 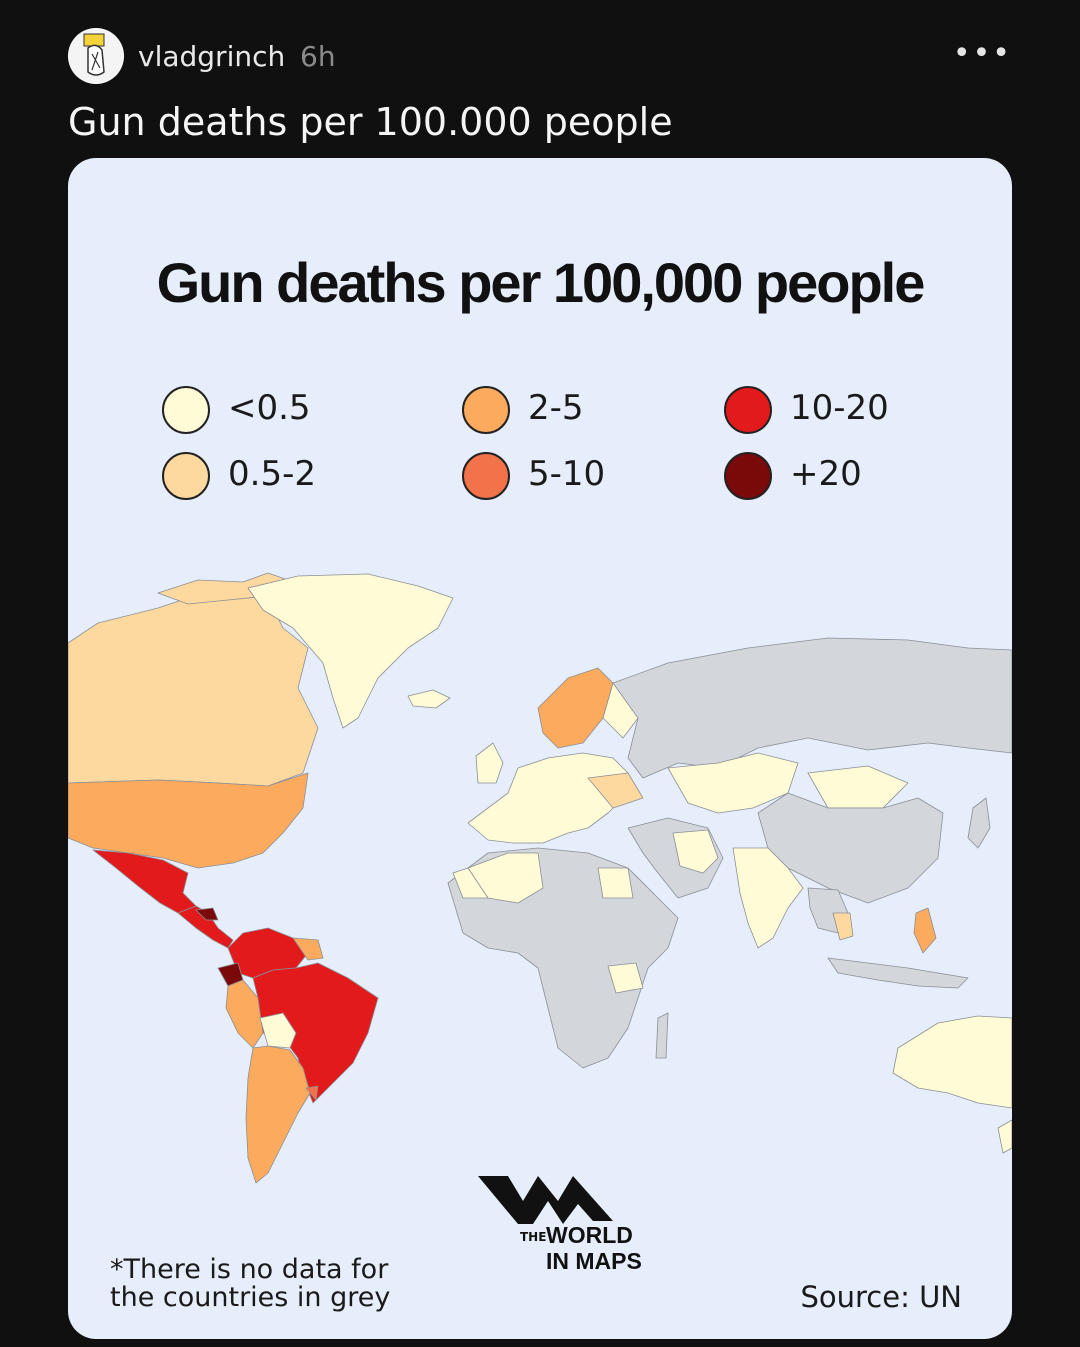 What do you see at coordinates (615, 883) in the screenshot?
I see `region-egypt` at bounding box center [615, 883].